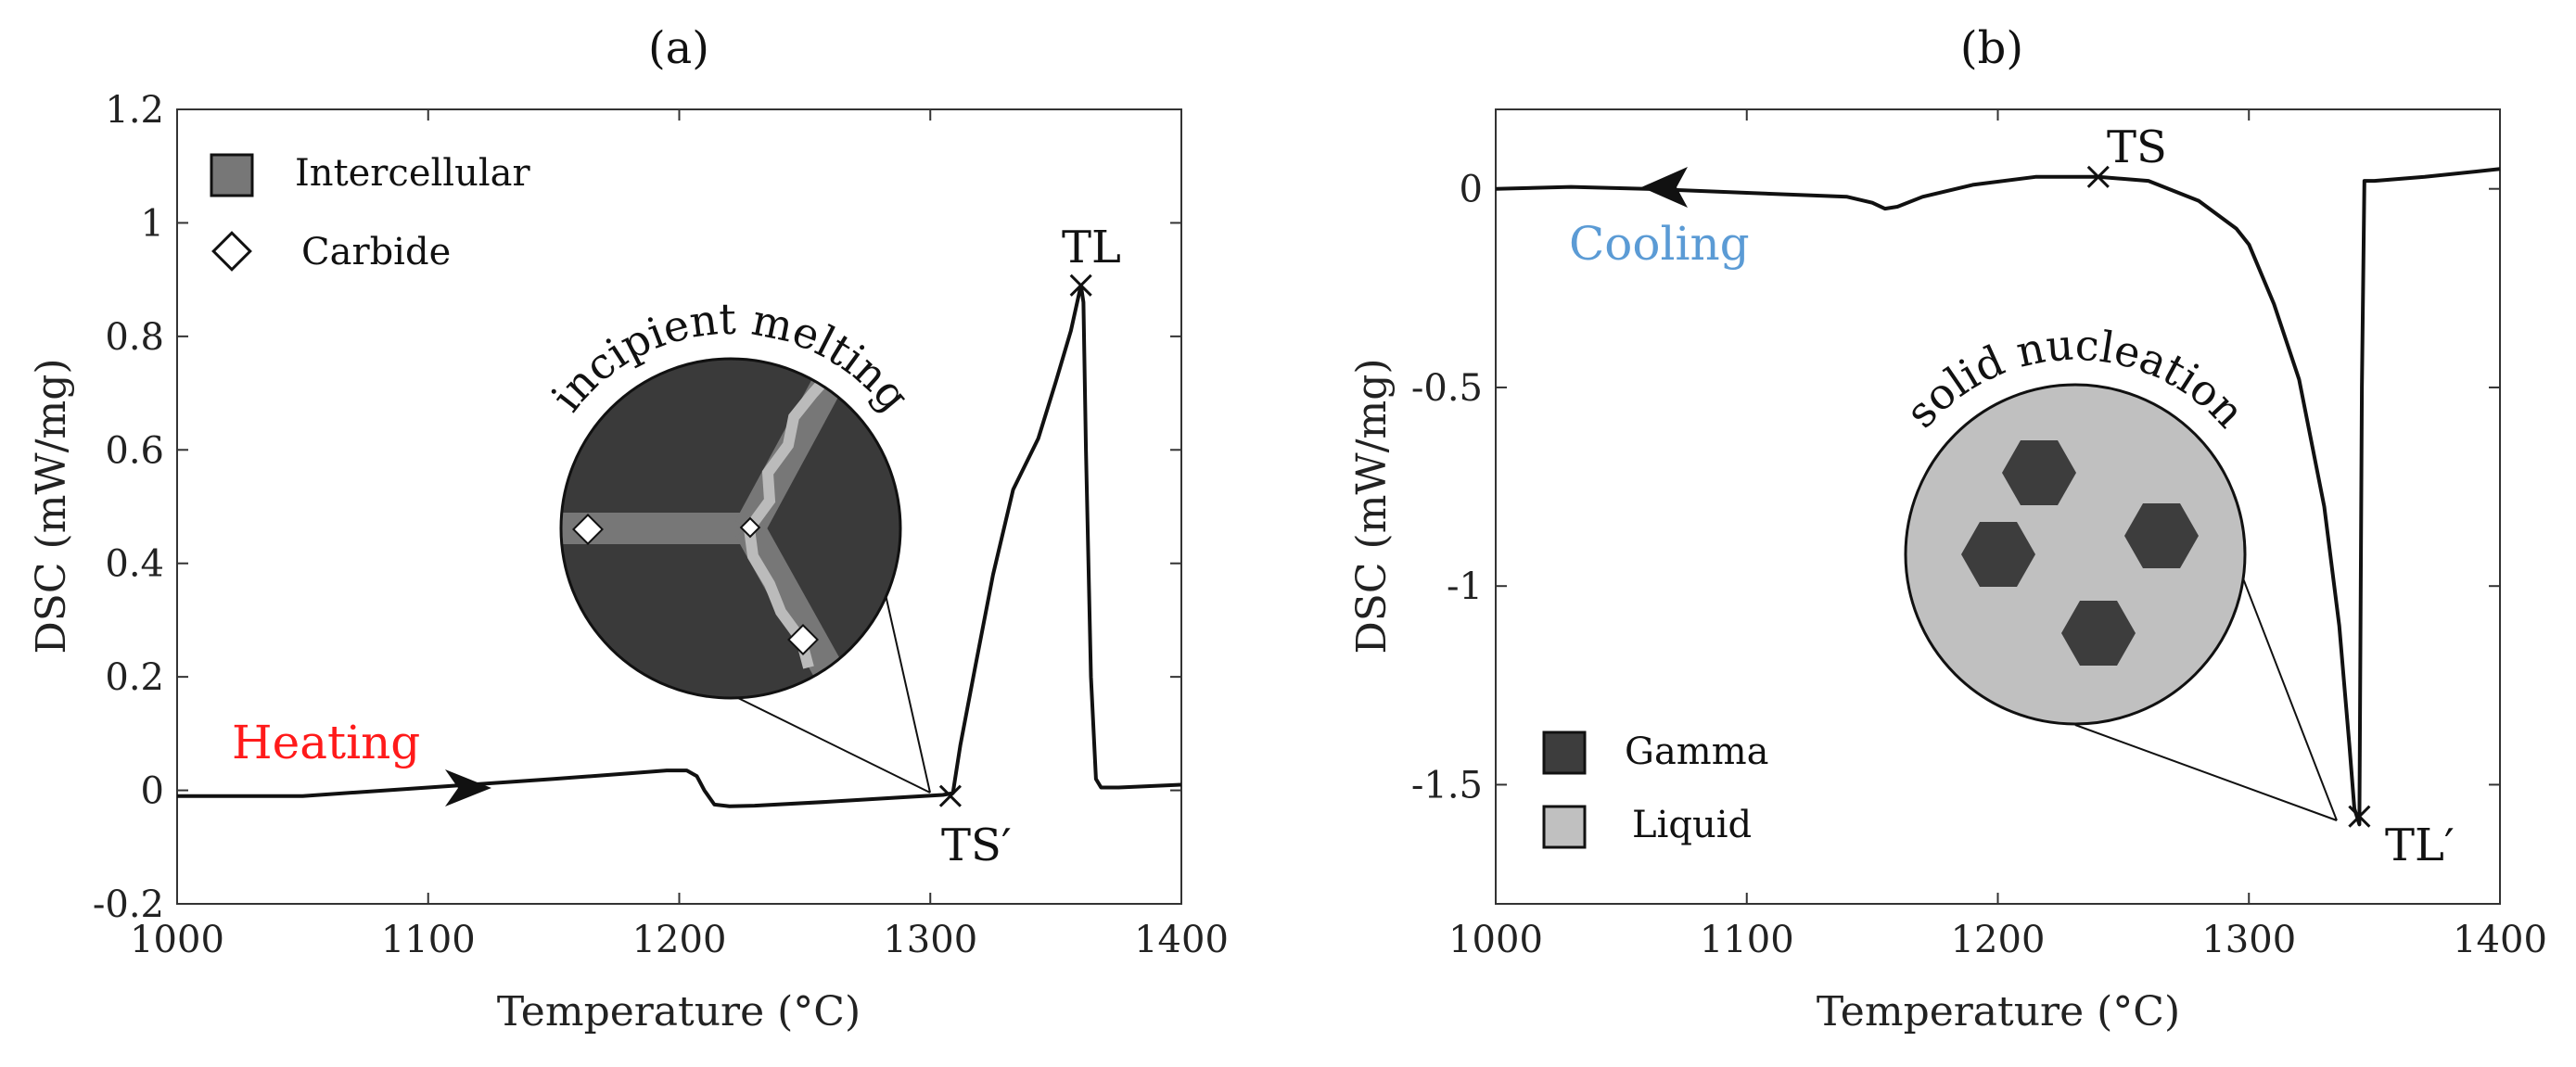 The image size is (2576, 1067). I want to click on inset-circle, so click(2075, 554).